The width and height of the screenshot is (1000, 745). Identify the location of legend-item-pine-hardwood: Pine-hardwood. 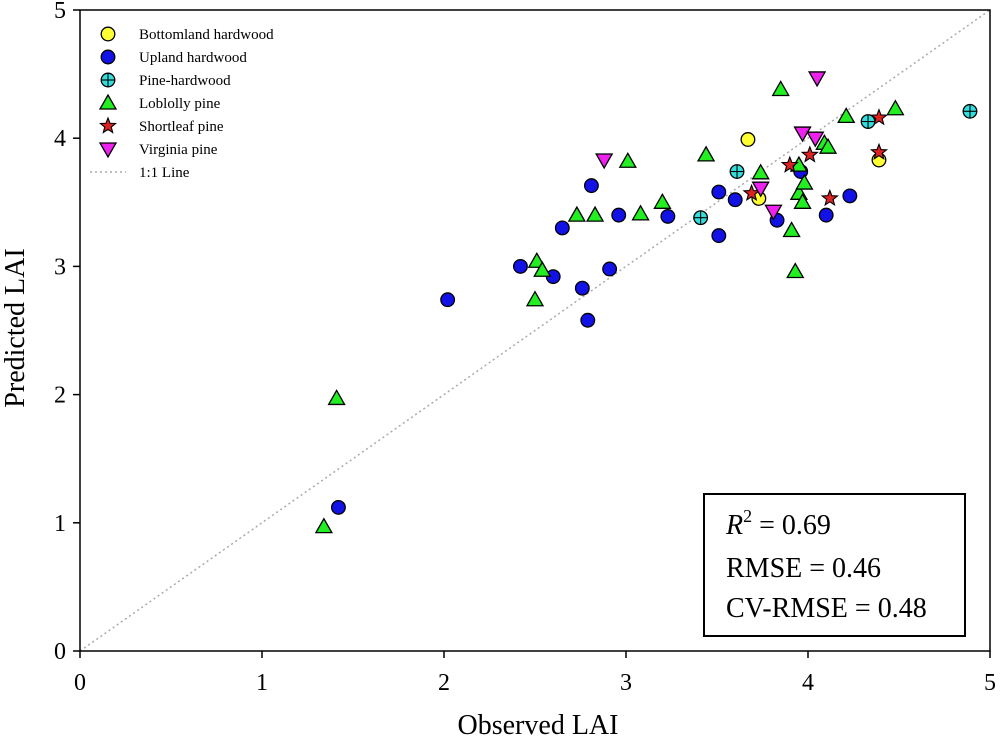
(165, 80).